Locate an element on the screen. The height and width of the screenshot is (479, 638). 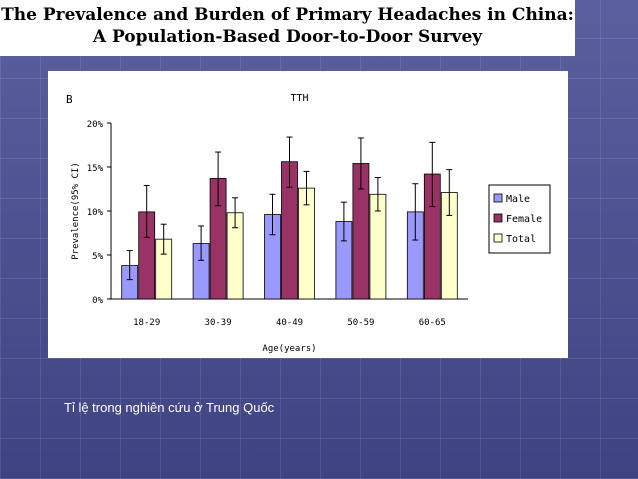
x-tick-label: 30-39 is located at coordinates (218, 323).